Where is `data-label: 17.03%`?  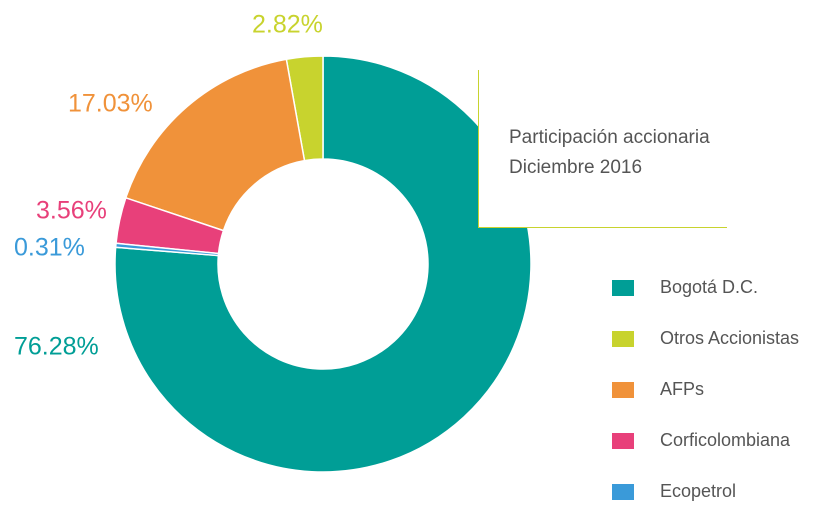
data-label: 17.03% is located at coordinates (110, 104).